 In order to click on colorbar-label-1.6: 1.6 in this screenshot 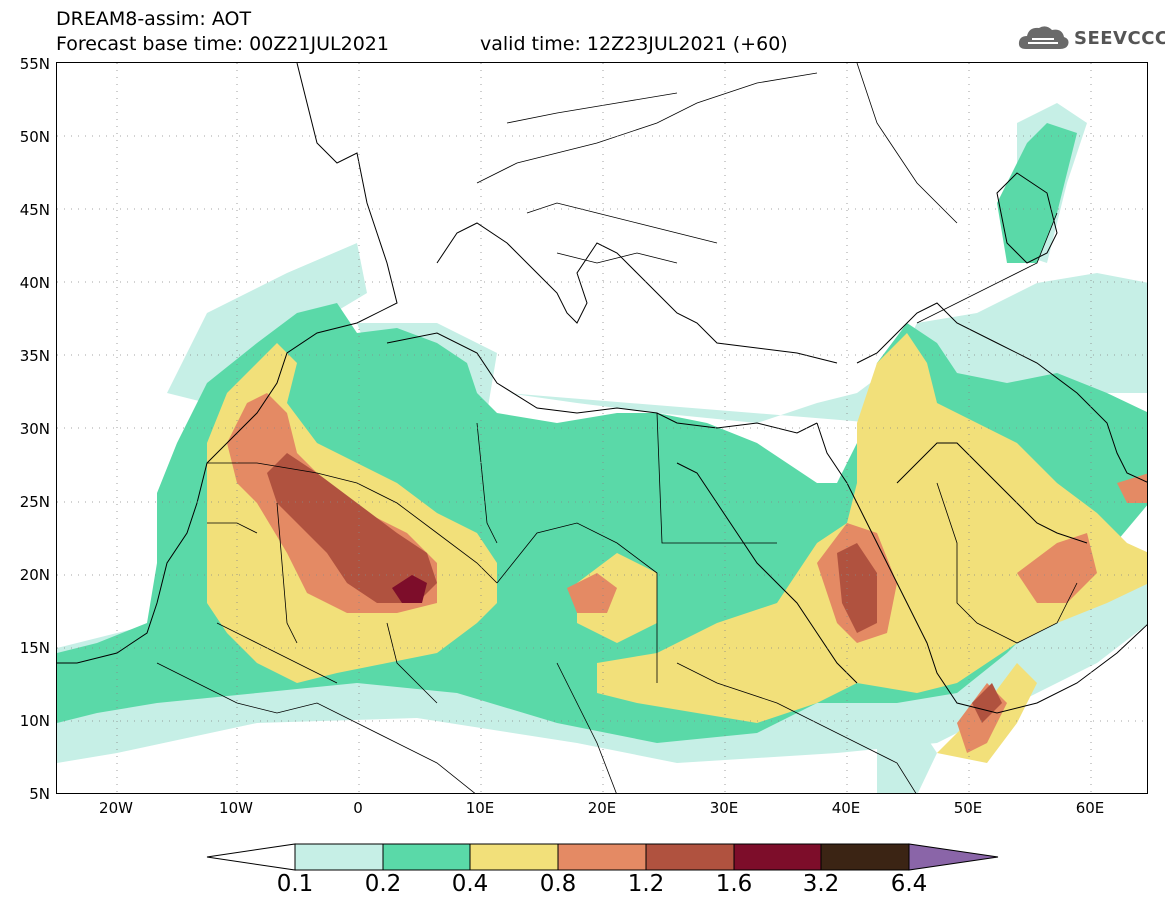, I will do `click(734, 884)`.